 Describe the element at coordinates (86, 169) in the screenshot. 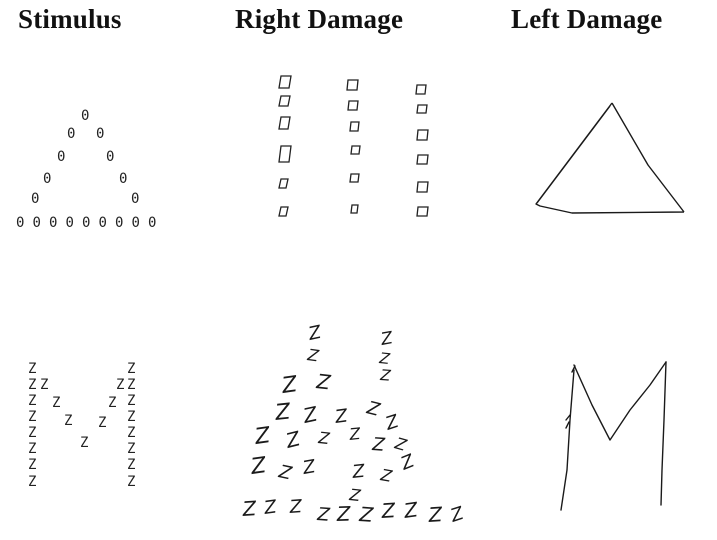

I see `stimulus-triangle: 00 00 00 00 00 0 0 0 0 0 0 0 0` at that location.